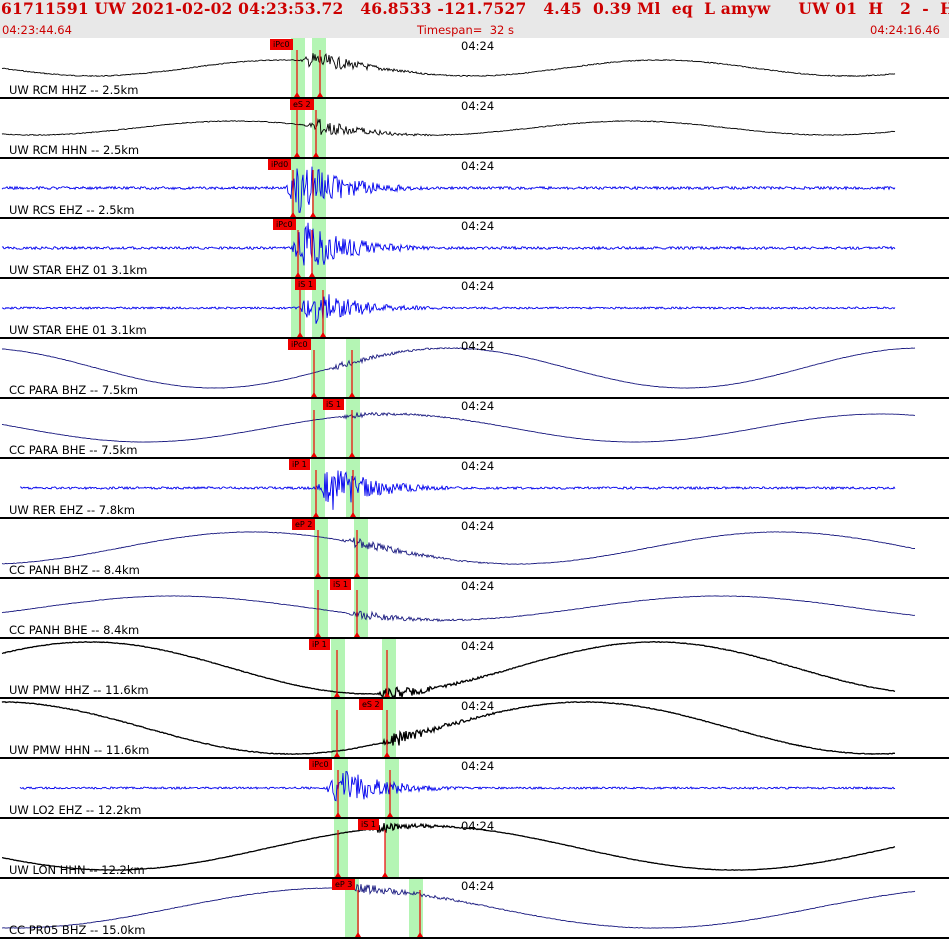  I want to click on pick-label: iPd0, so click(280, 164).